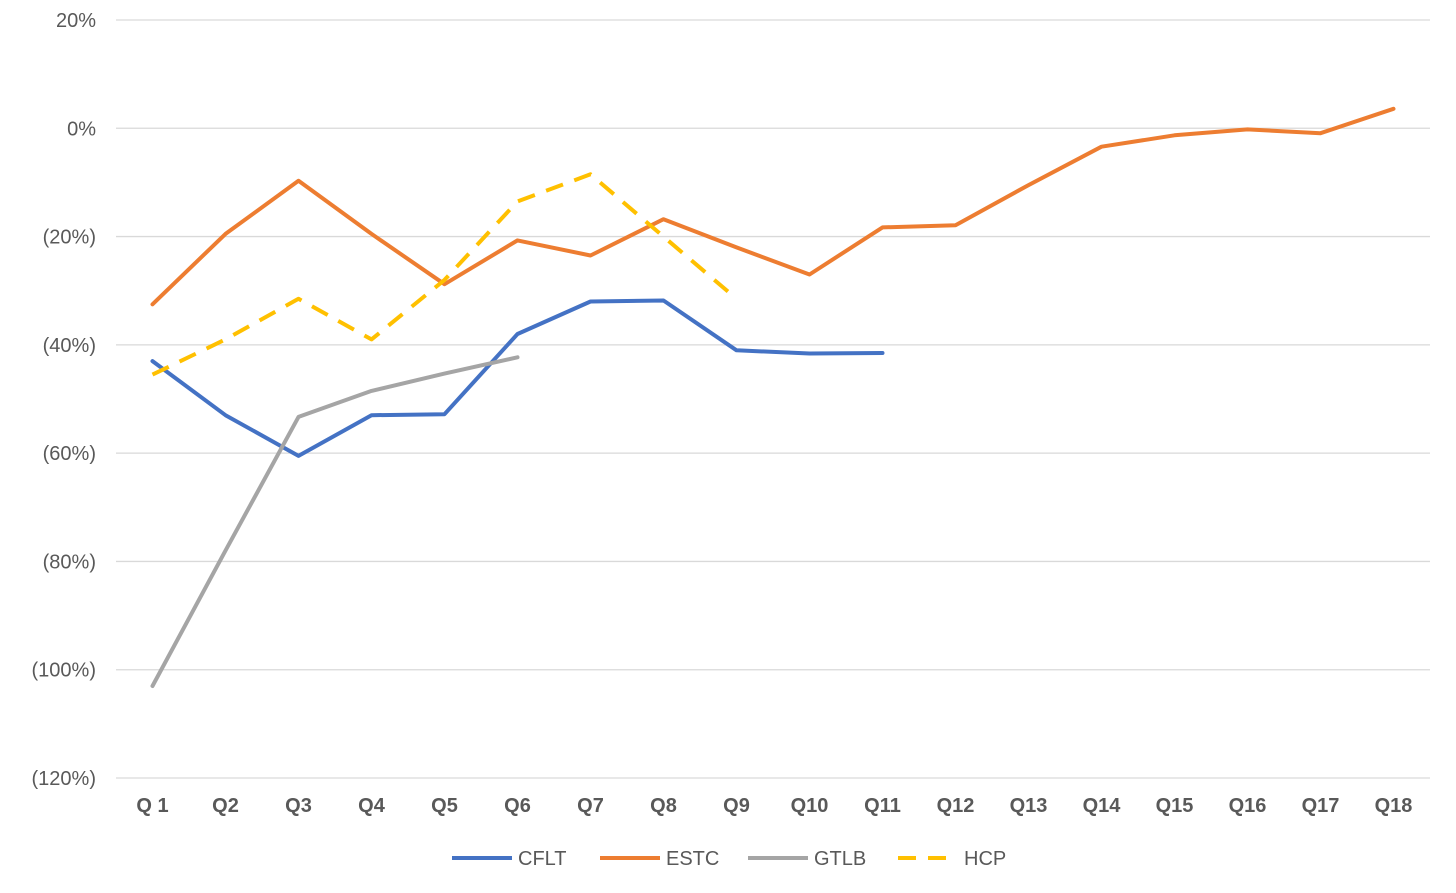  I want to click on x-tick-label: Q13, so click(1029, 806).